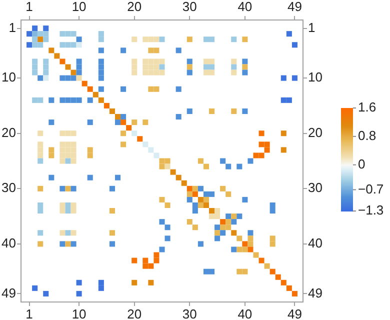 This screenshot has height=320, width=390. Describe the element at coordinates (312, 27) in the screenshot. I see `y-tick-label: 1` at that location.